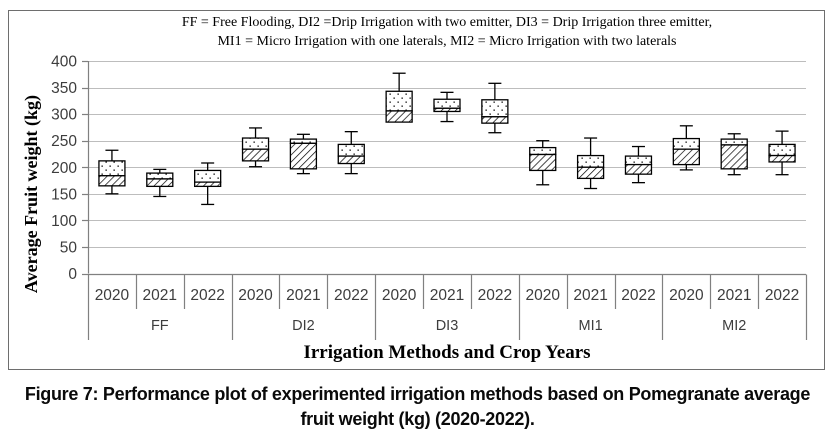 The width and height of the screenshot is (835, 441). I want to click on box-DI3-2020, so click(399, 97).